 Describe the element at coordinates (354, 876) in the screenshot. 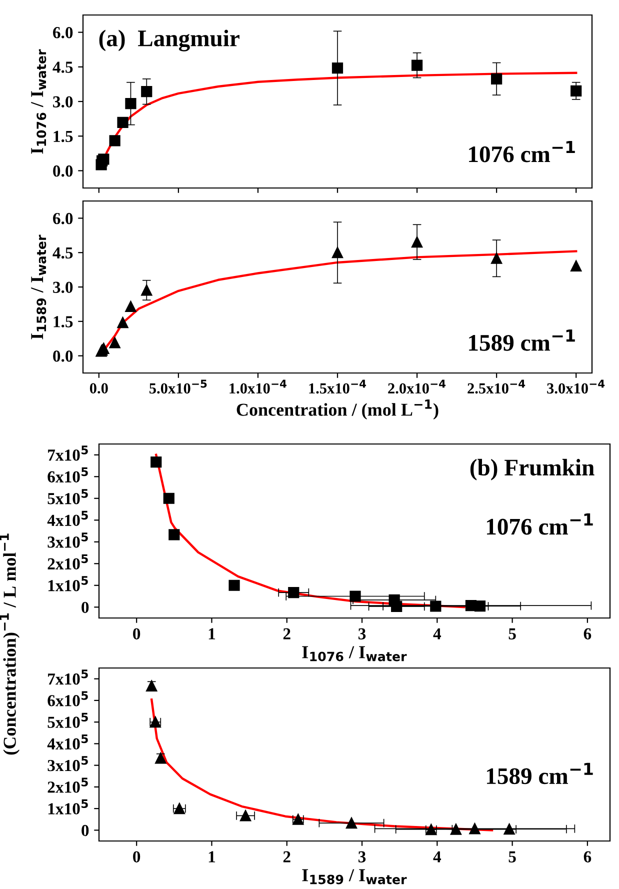

I see `x-axis-title: I$_{1589}$ / I$_{water}$` at that location.